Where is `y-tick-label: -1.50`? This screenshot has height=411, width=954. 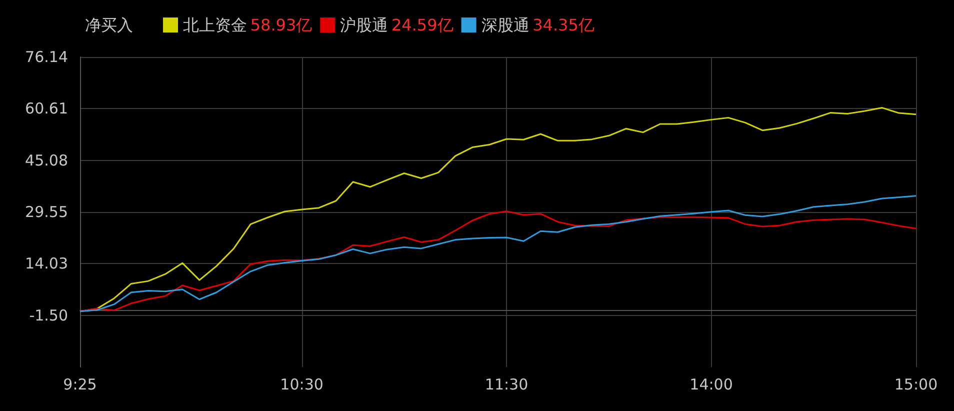
y-tick-label: -1.50 is located at coordinates (48, 315).